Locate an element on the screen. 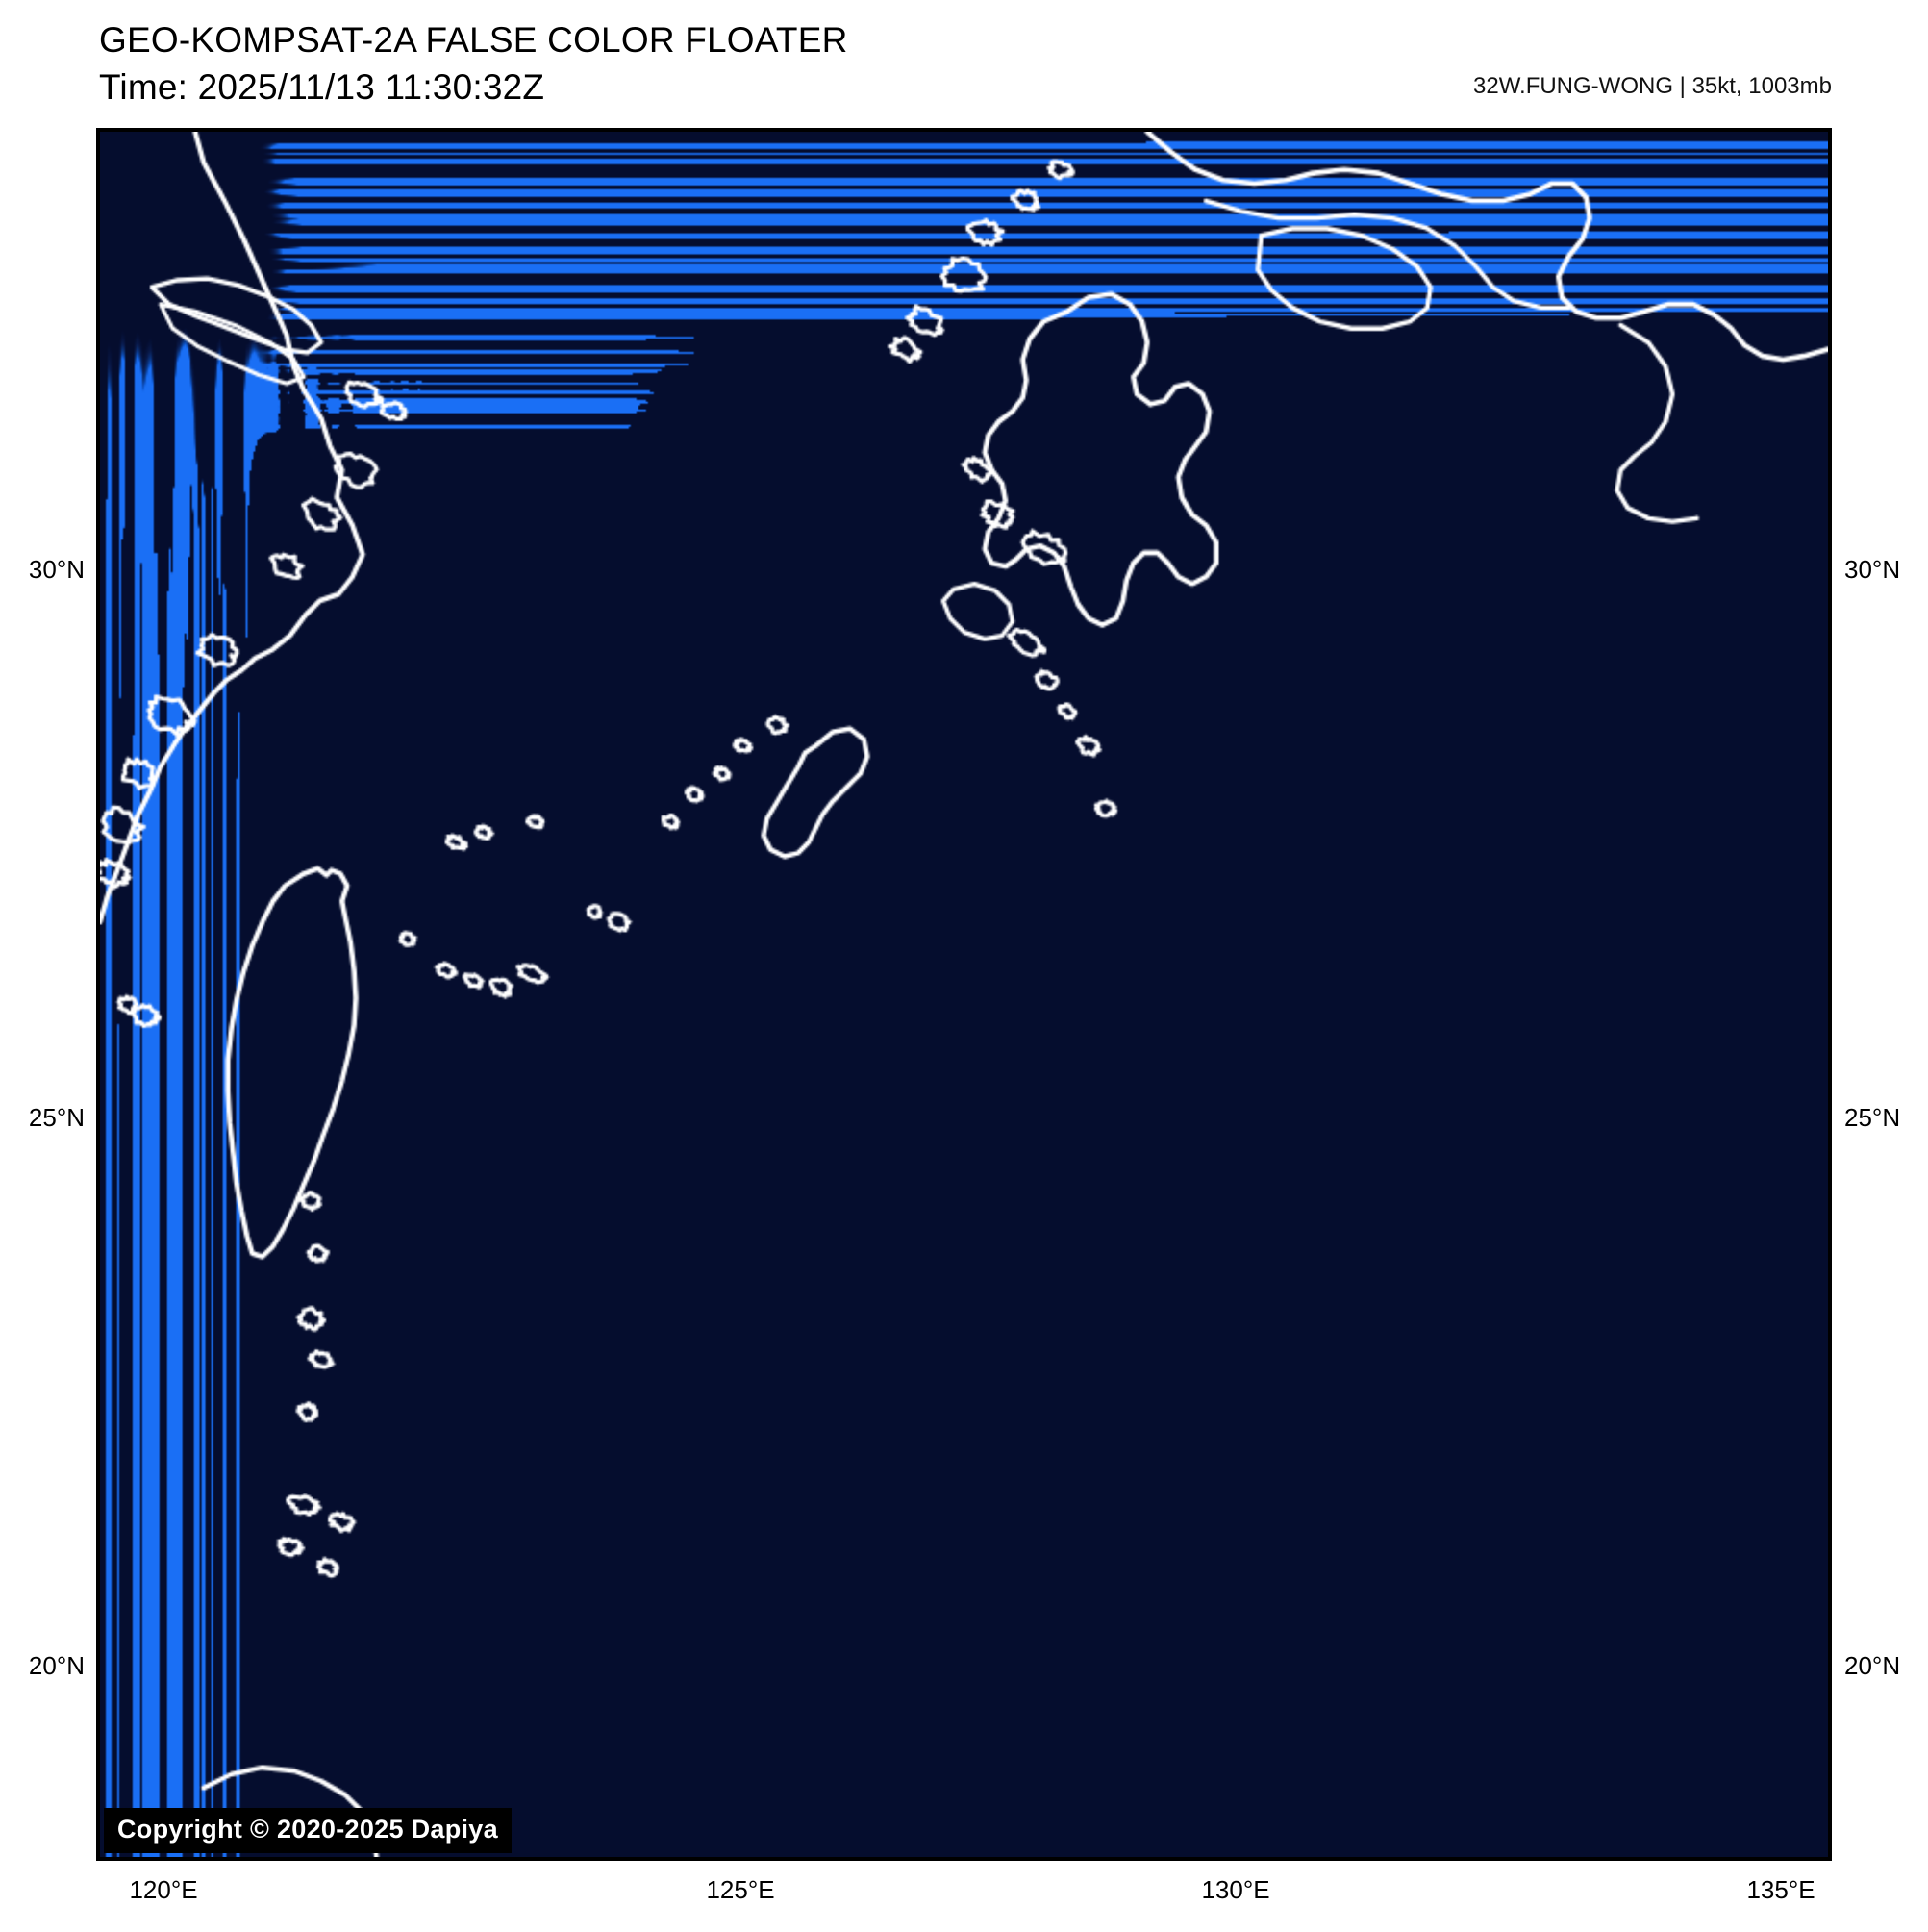 The height and width of the screenshot is (1932, 1928). lat-label-20n-left: 20°N is located at coordinates (56, 1665).